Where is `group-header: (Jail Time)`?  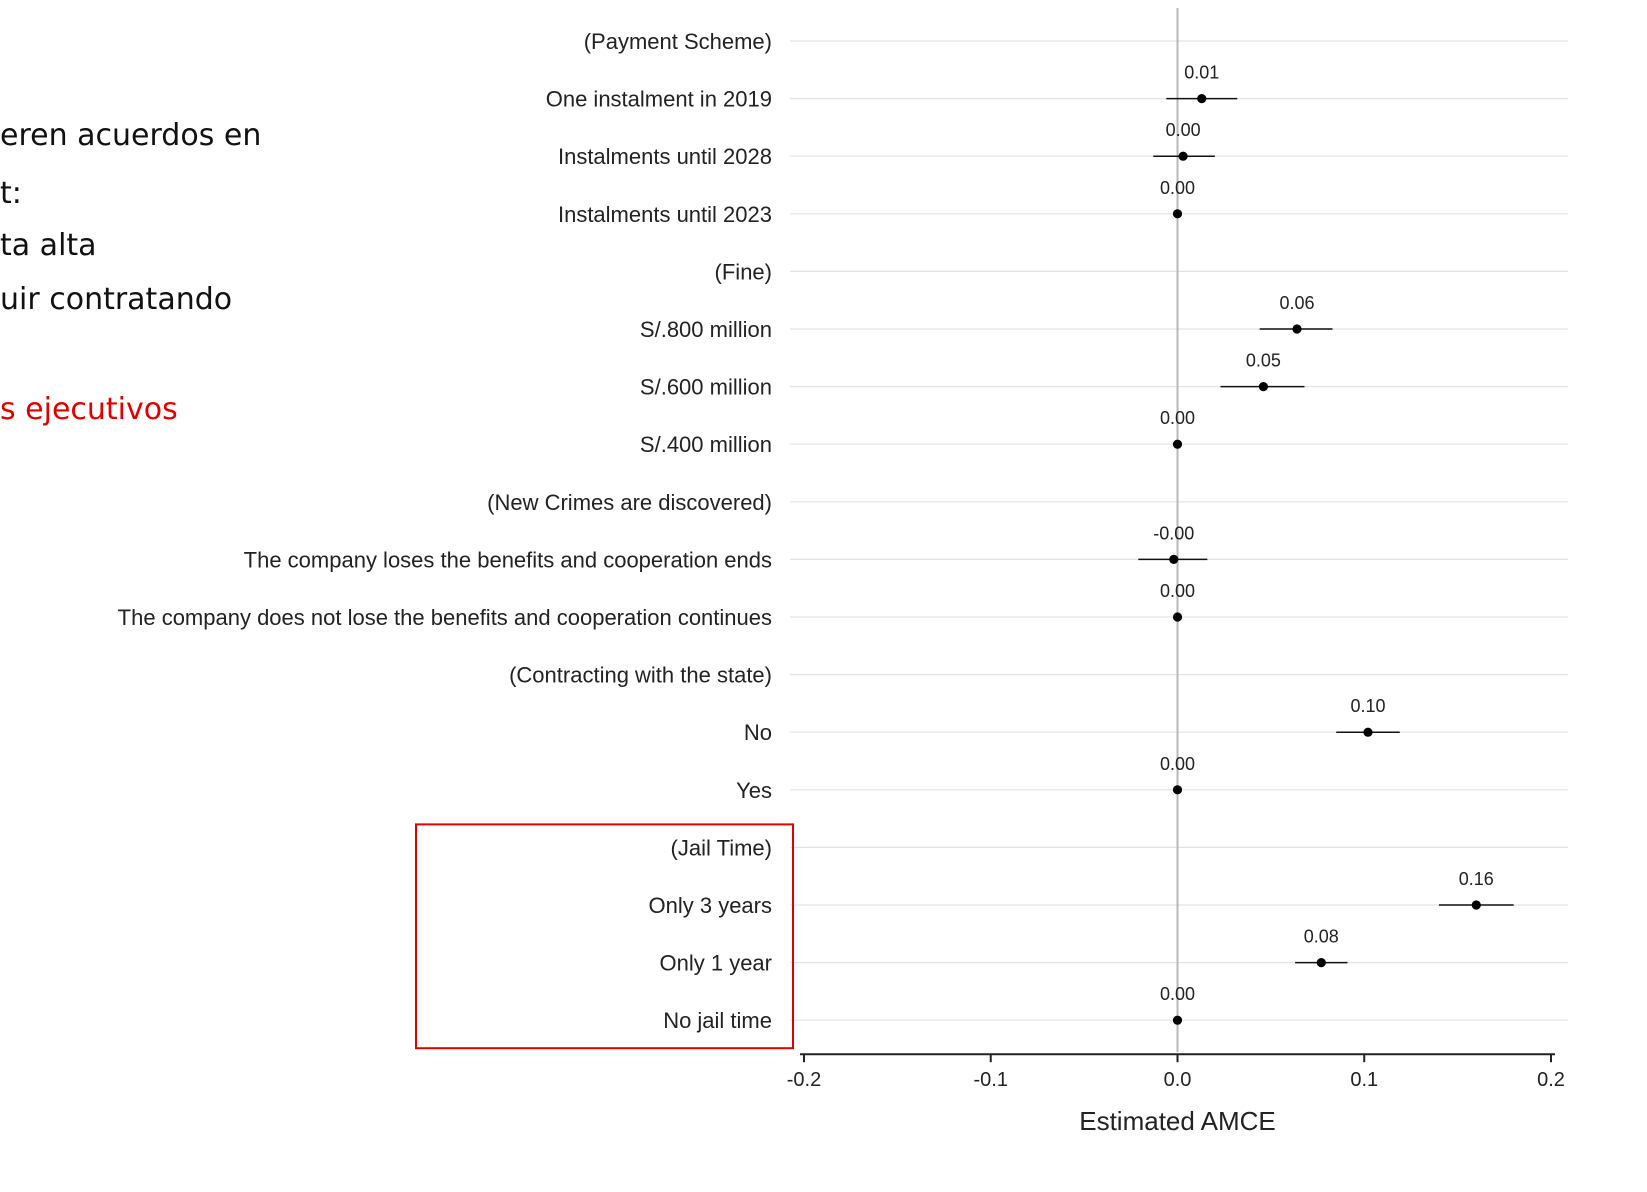
group-header: (Jail Time) is located at coordinates (721, 847).